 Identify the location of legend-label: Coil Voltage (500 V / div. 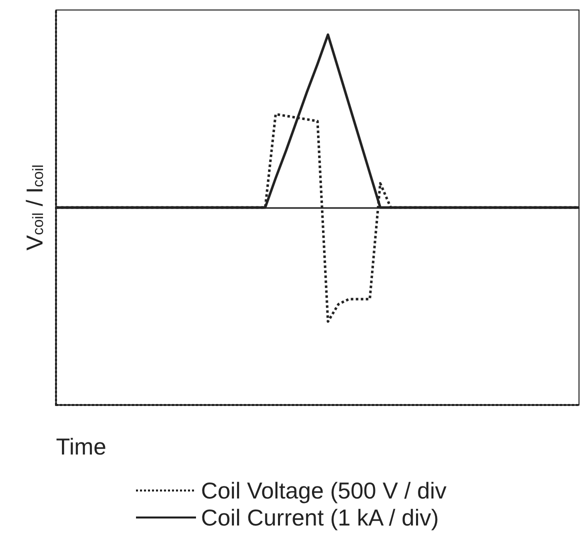
(324, 491).